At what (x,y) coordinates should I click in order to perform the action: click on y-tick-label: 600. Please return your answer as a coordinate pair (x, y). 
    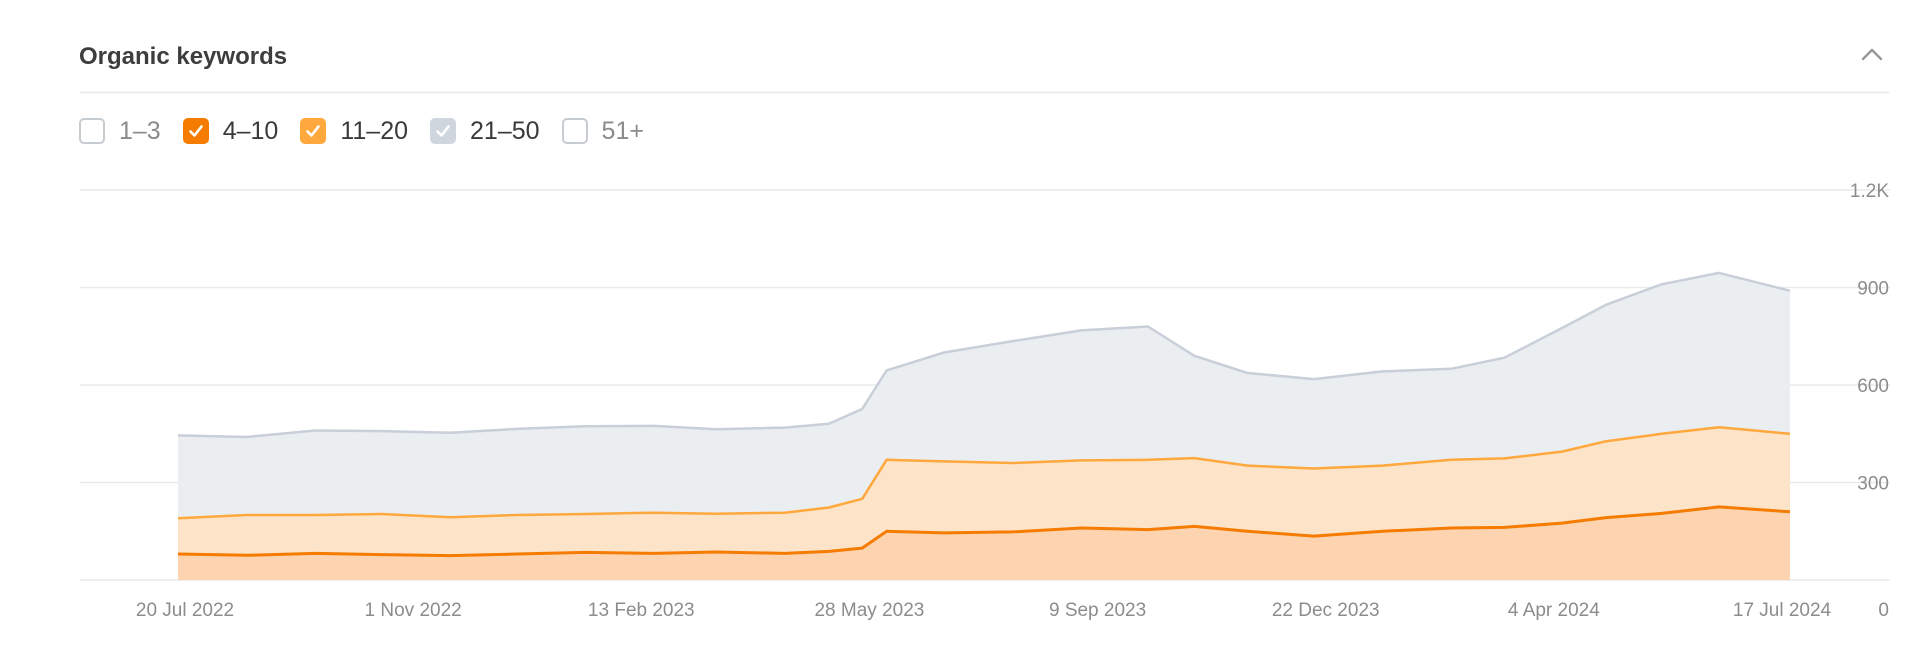
    Looking at the image, I should click on (1873, 386).